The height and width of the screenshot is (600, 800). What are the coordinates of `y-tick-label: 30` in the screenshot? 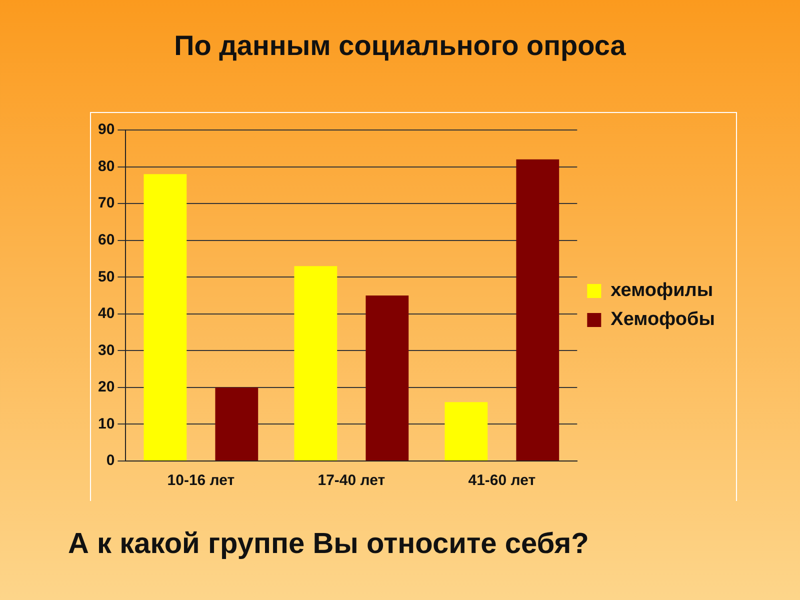 It's located at (106, 350).